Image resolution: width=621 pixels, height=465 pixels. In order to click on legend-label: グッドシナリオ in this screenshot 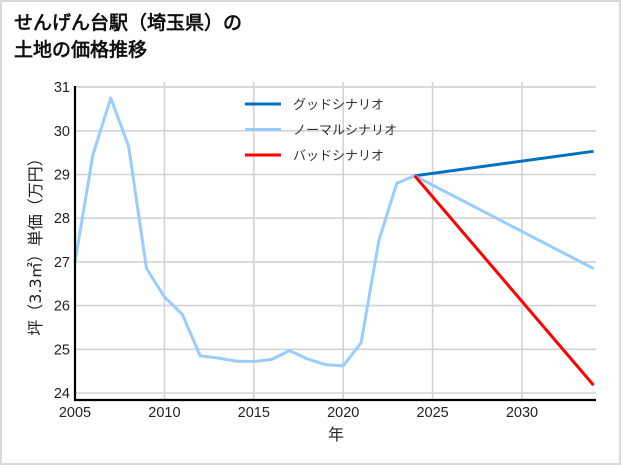, I will do `click(338, 105)`.